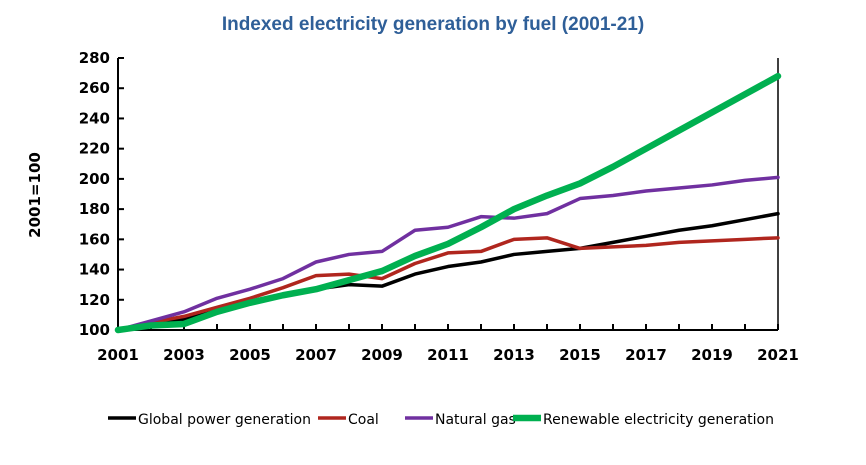  What do you see at coordinates (94, 330) in the screenshot?
I see `y-tick-label: 100` at bounding box center [94, 330].